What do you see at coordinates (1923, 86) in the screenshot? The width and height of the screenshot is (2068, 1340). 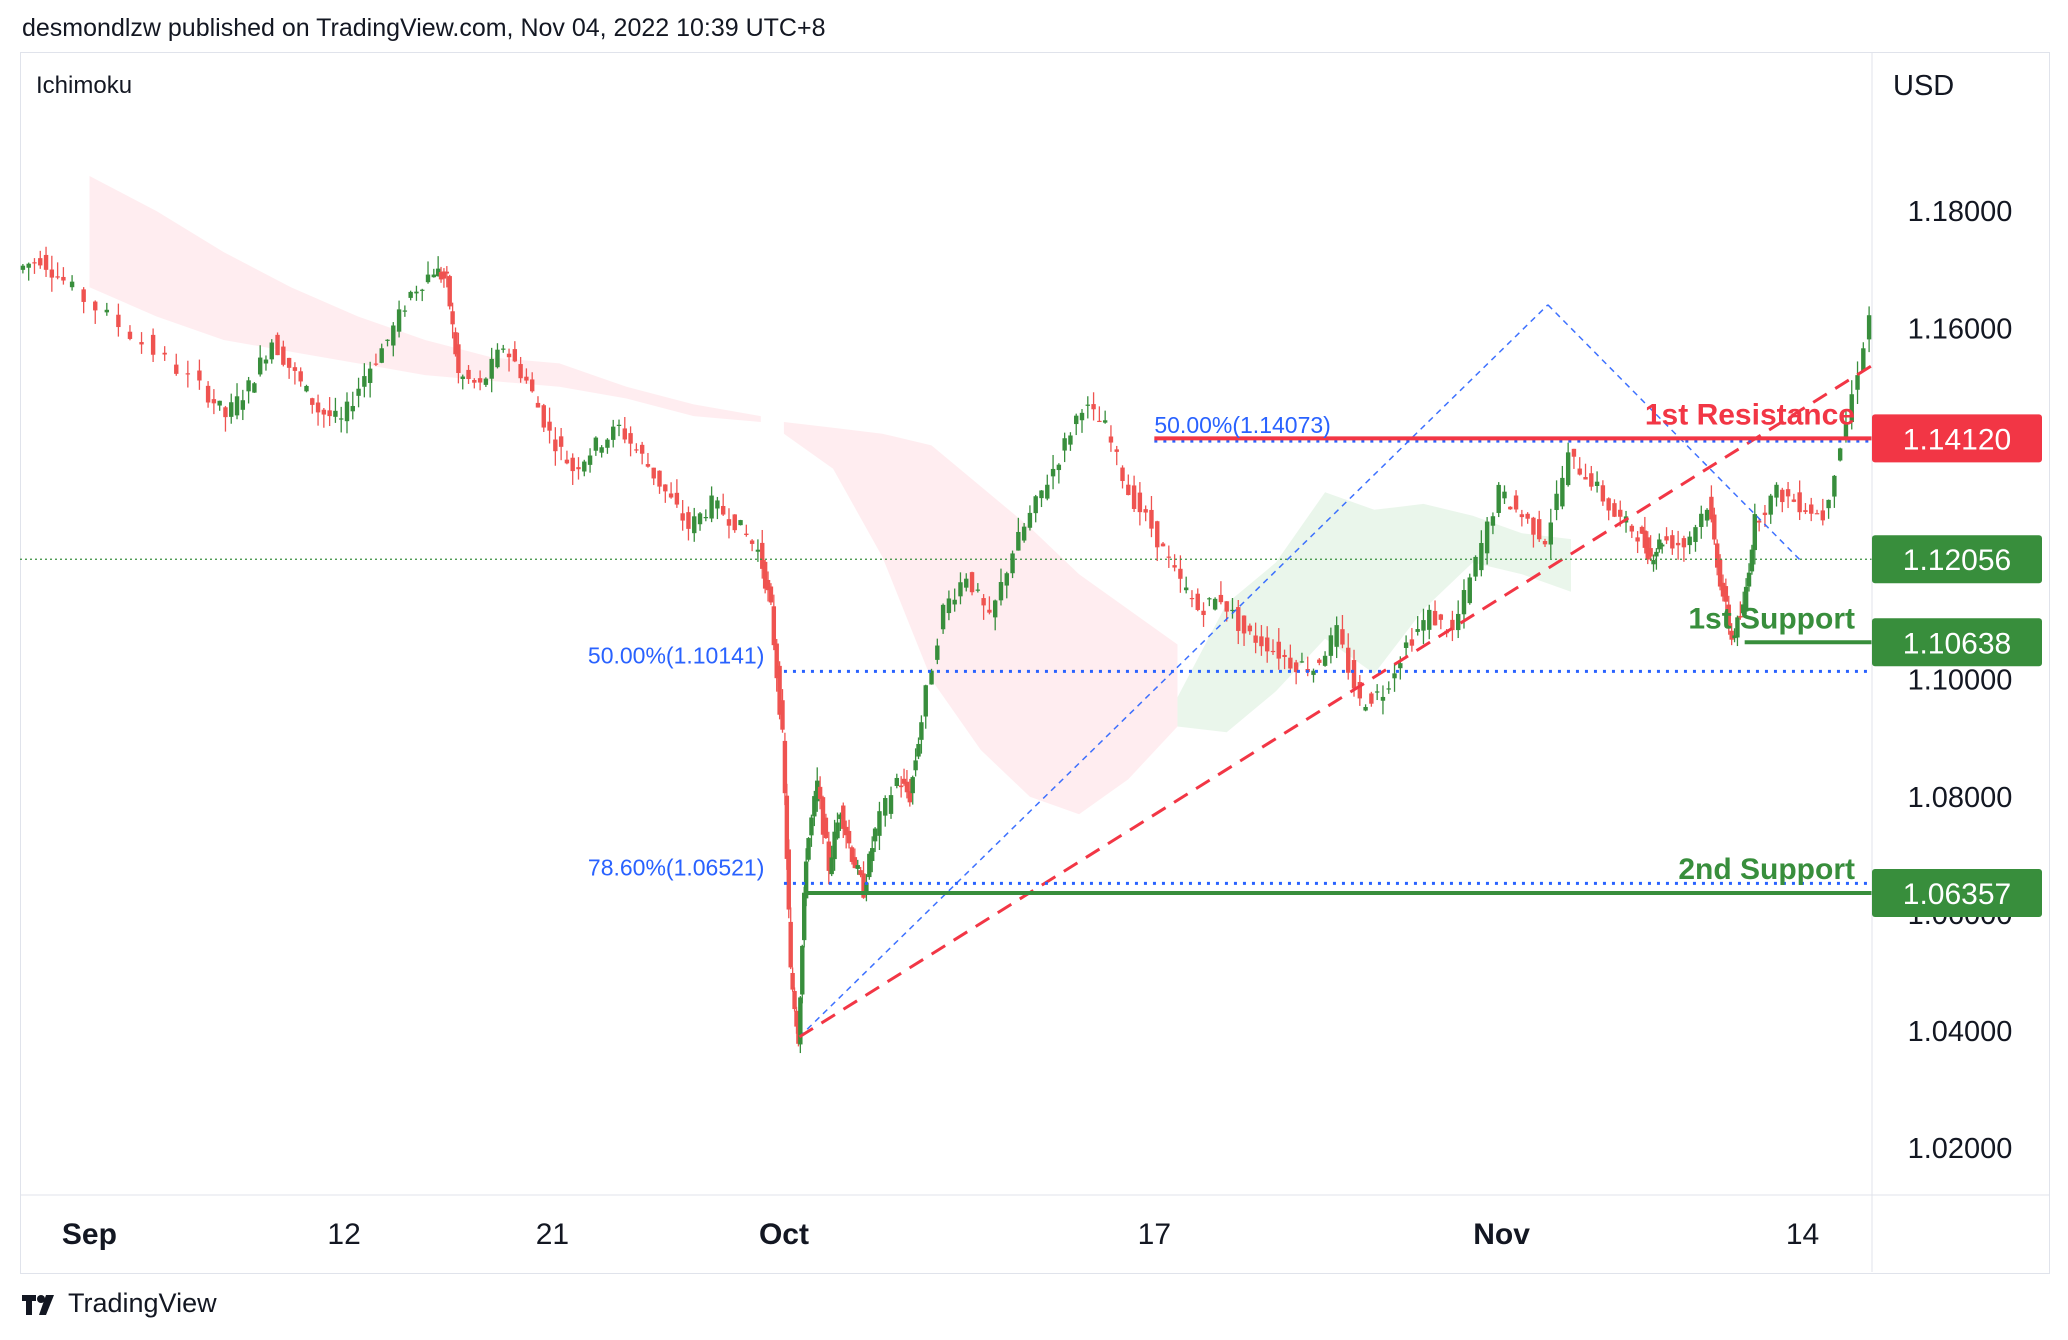 I see `currency-label: USD` at bounding box center [1923, 86].